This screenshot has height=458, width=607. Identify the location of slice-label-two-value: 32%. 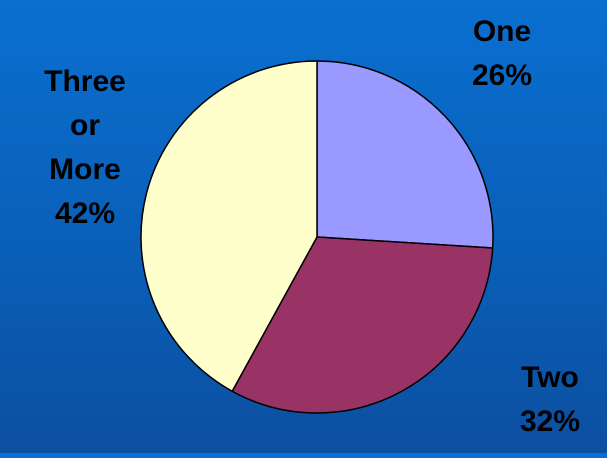
(550, 421).